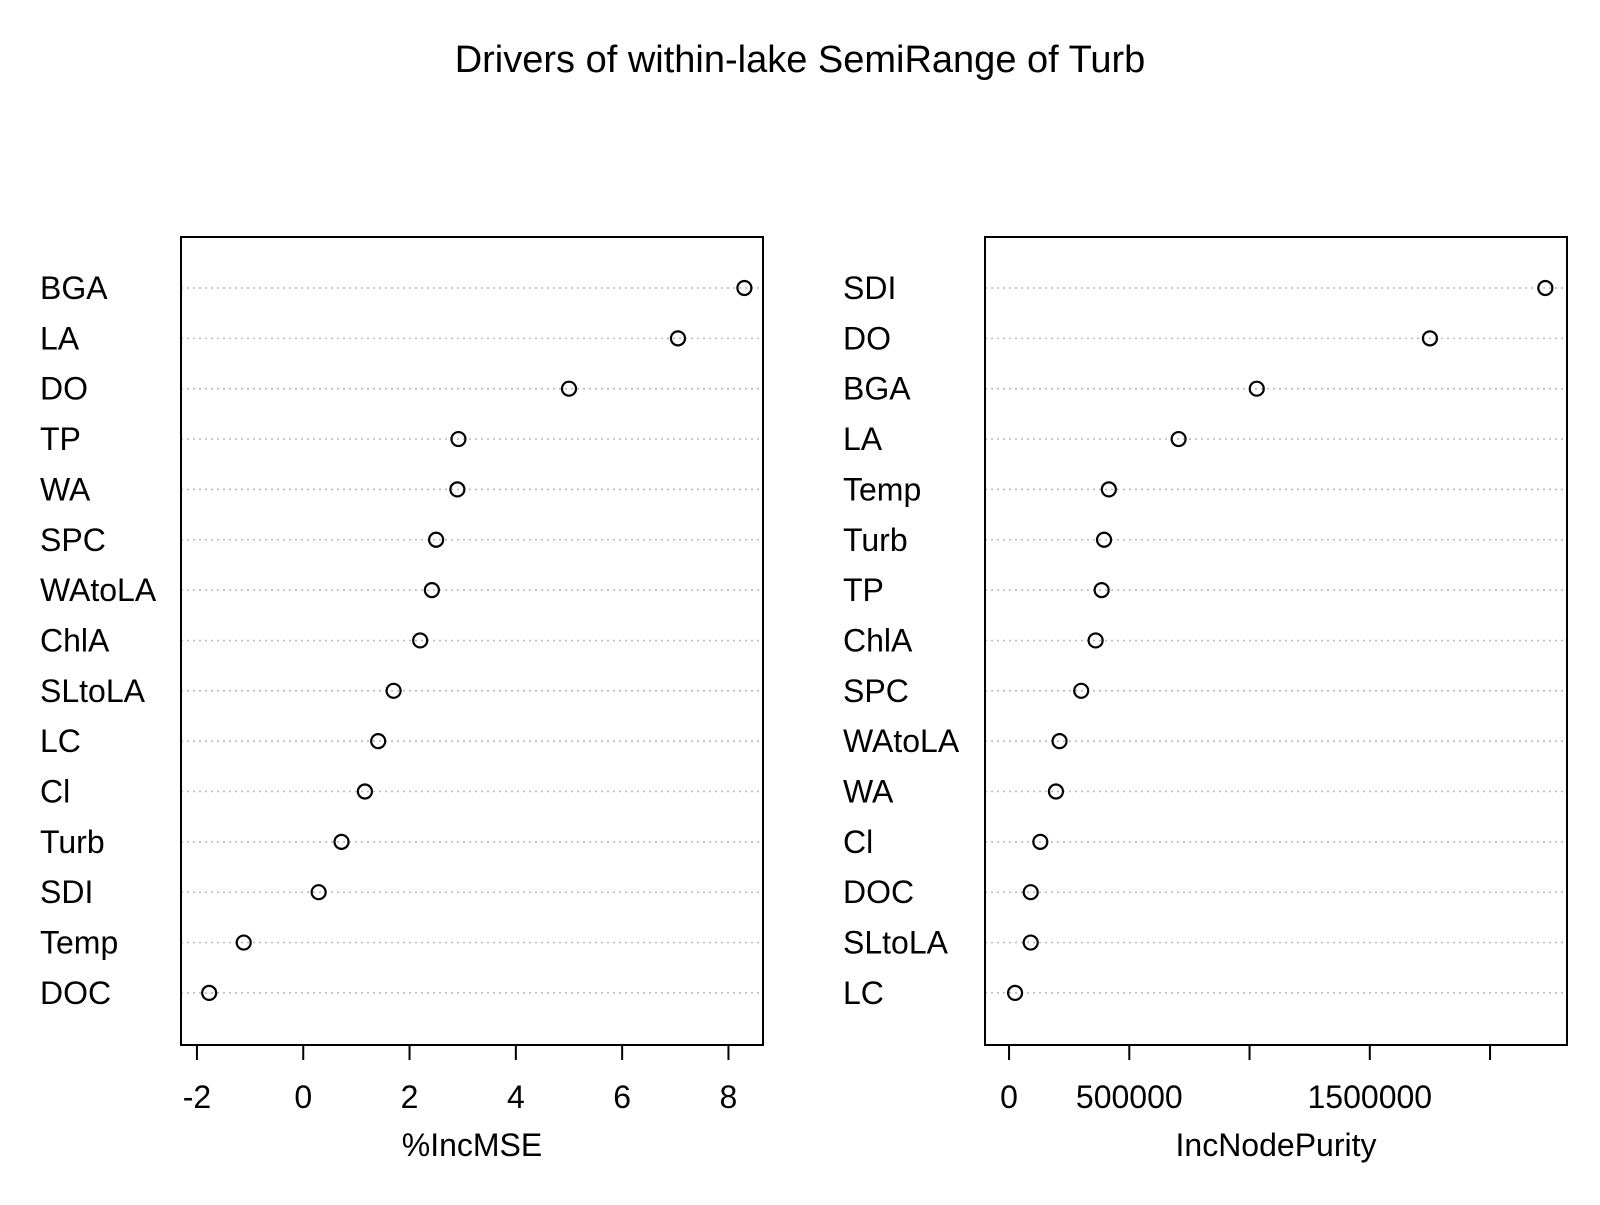 Image resolution: width=1600 pixels, height=1205 pixels. I want to click on category-label-incmse: SPC, so click(73, 540).